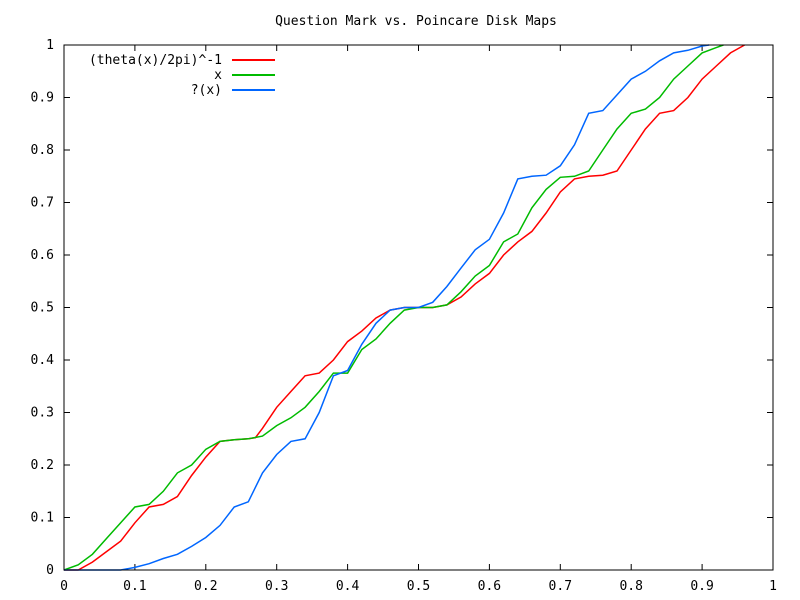  Describe the element at coordinates (50, 570) in the screenshot. I see `y-tick-label: 0` at that location.